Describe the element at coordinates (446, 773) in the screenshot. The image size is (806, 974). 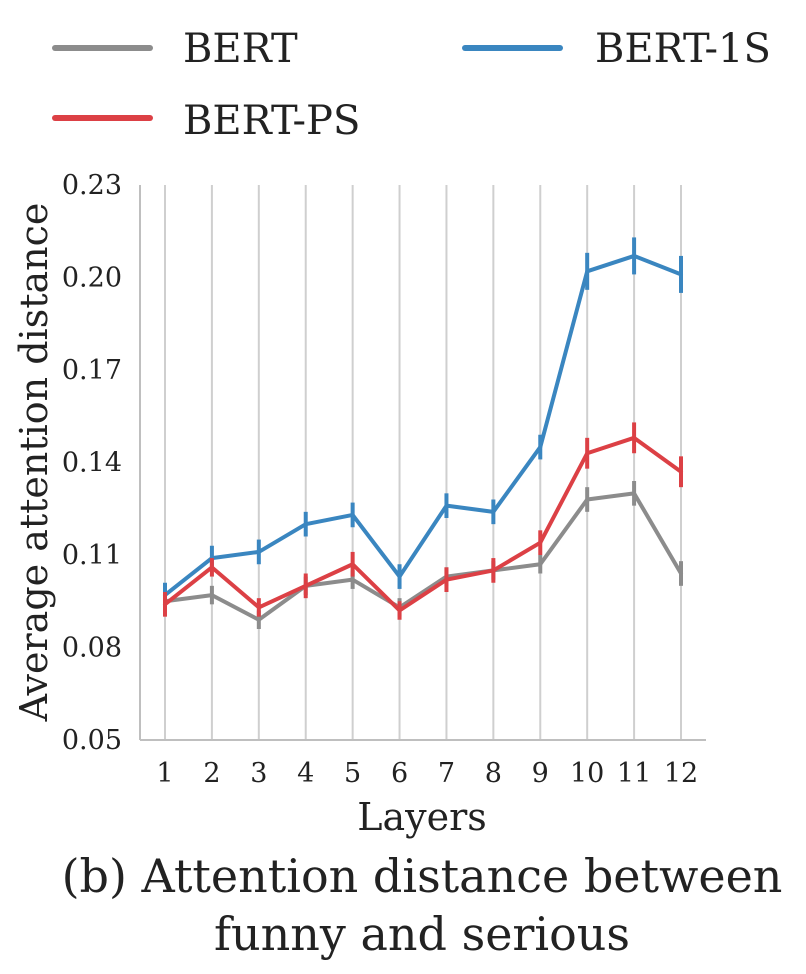
I see `x-tick-label: 7` at that location.